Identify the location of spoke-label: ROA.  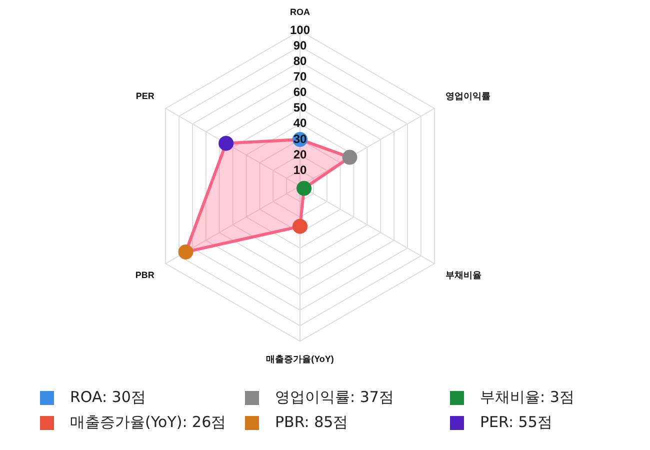
(300, 11).